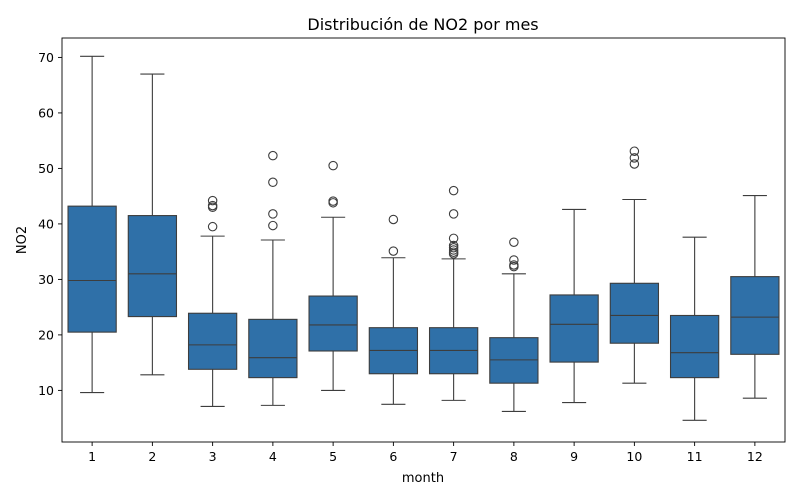  What do you see at coordinates (46, 334) in the screenshot?
I see `y-tick-label: 20` at bounding box center [46, 334].